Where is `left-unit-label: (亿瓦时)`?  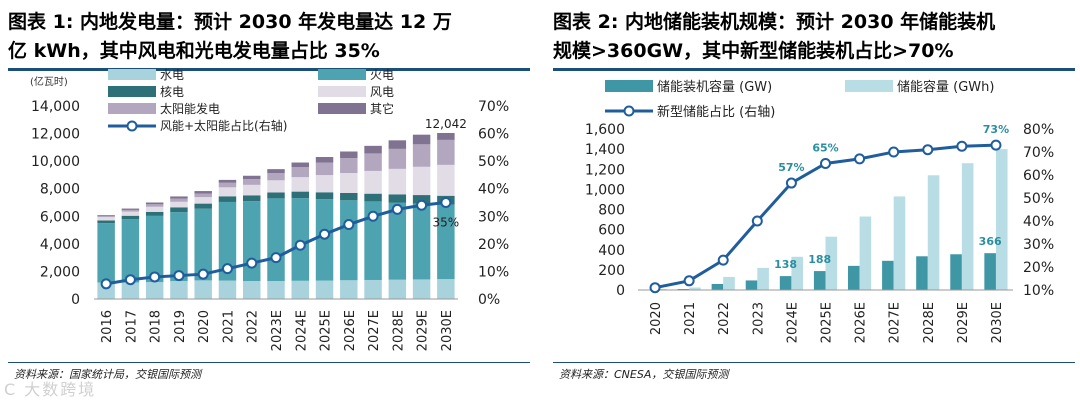 left-unit-label: (亿瓦时) is located at coordinates (49, 81).